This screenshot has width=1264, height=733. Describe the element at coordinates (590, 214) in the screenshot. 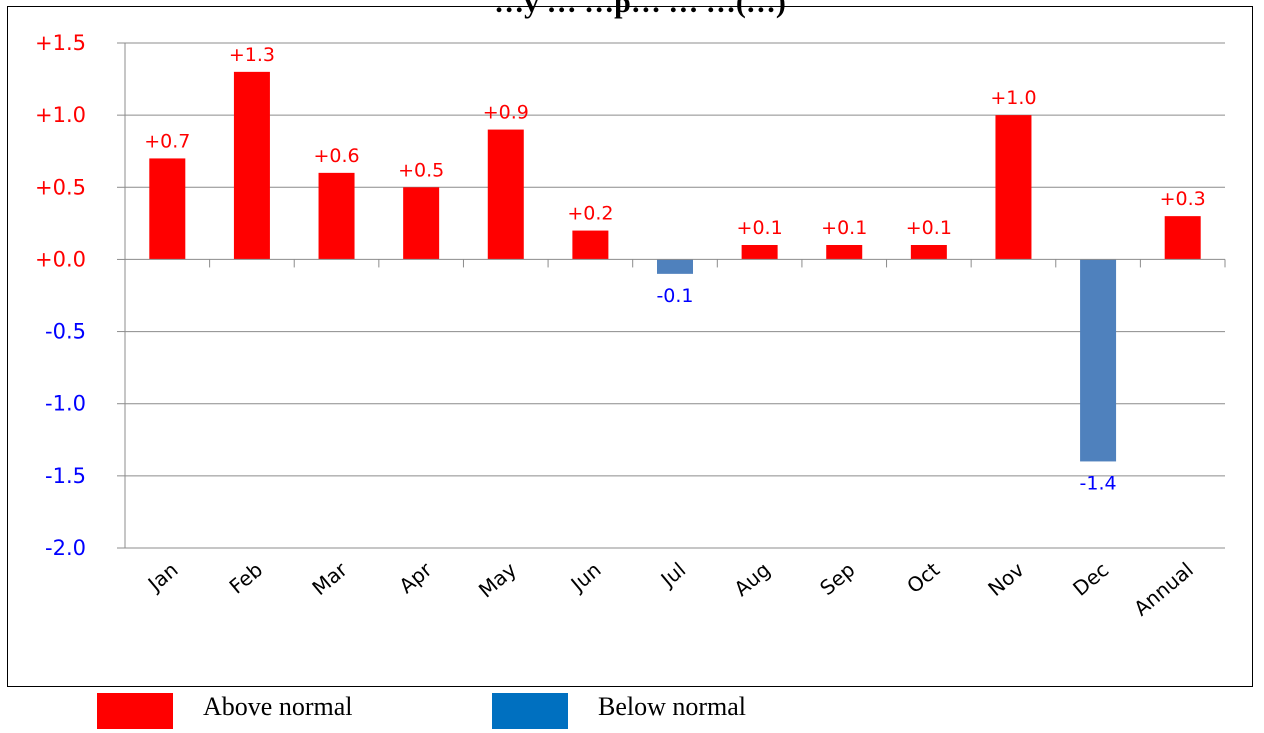

I see `data-label: +0.2` at that location.